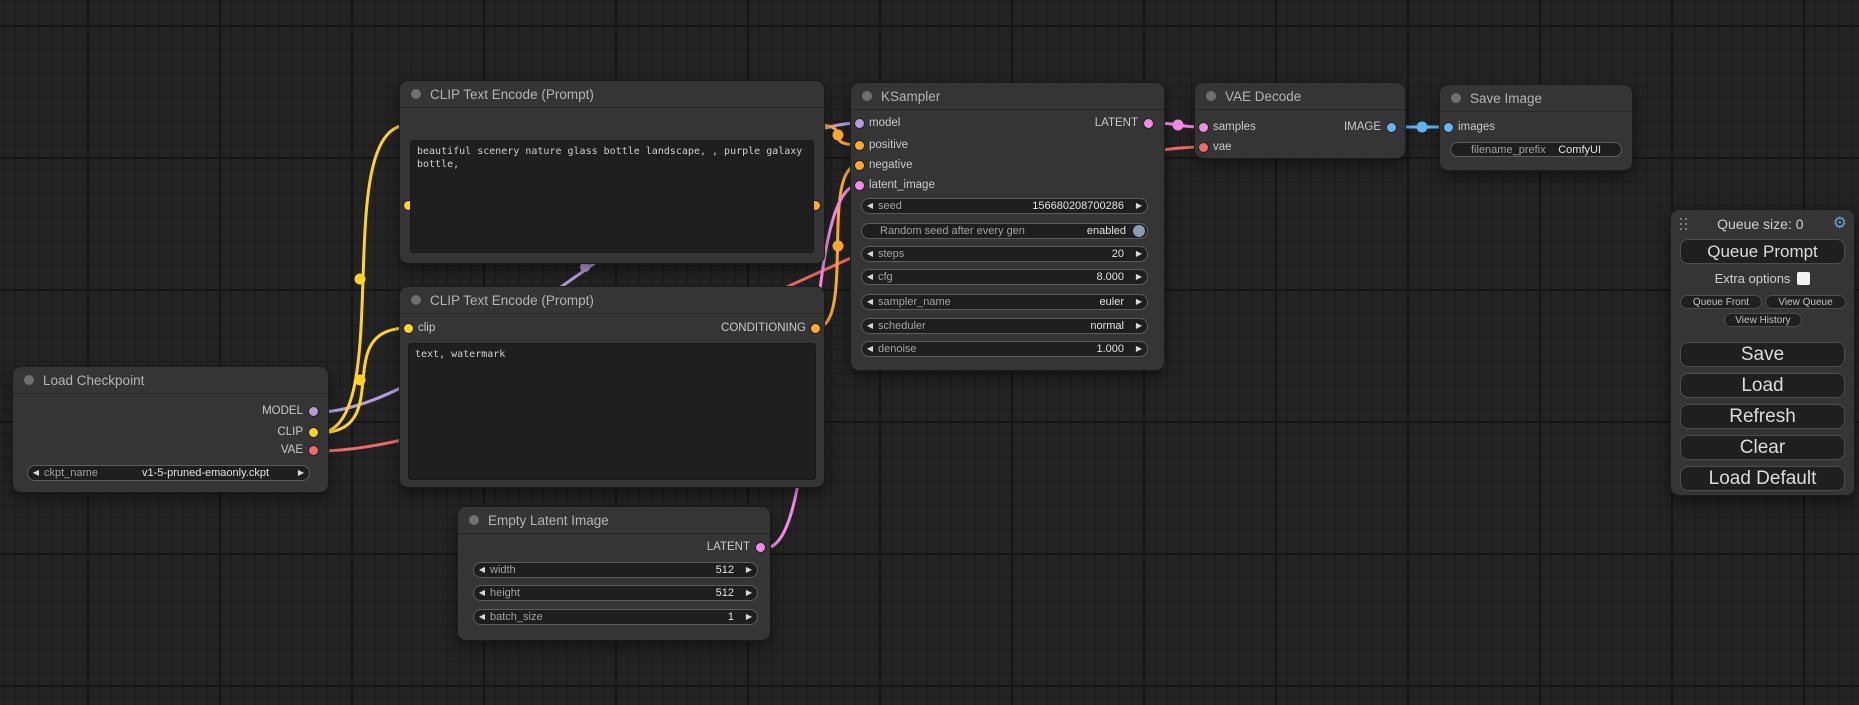  I want to click on widget-filename-prefix: filename_prefix ComfyUI, so click(1536, 149).